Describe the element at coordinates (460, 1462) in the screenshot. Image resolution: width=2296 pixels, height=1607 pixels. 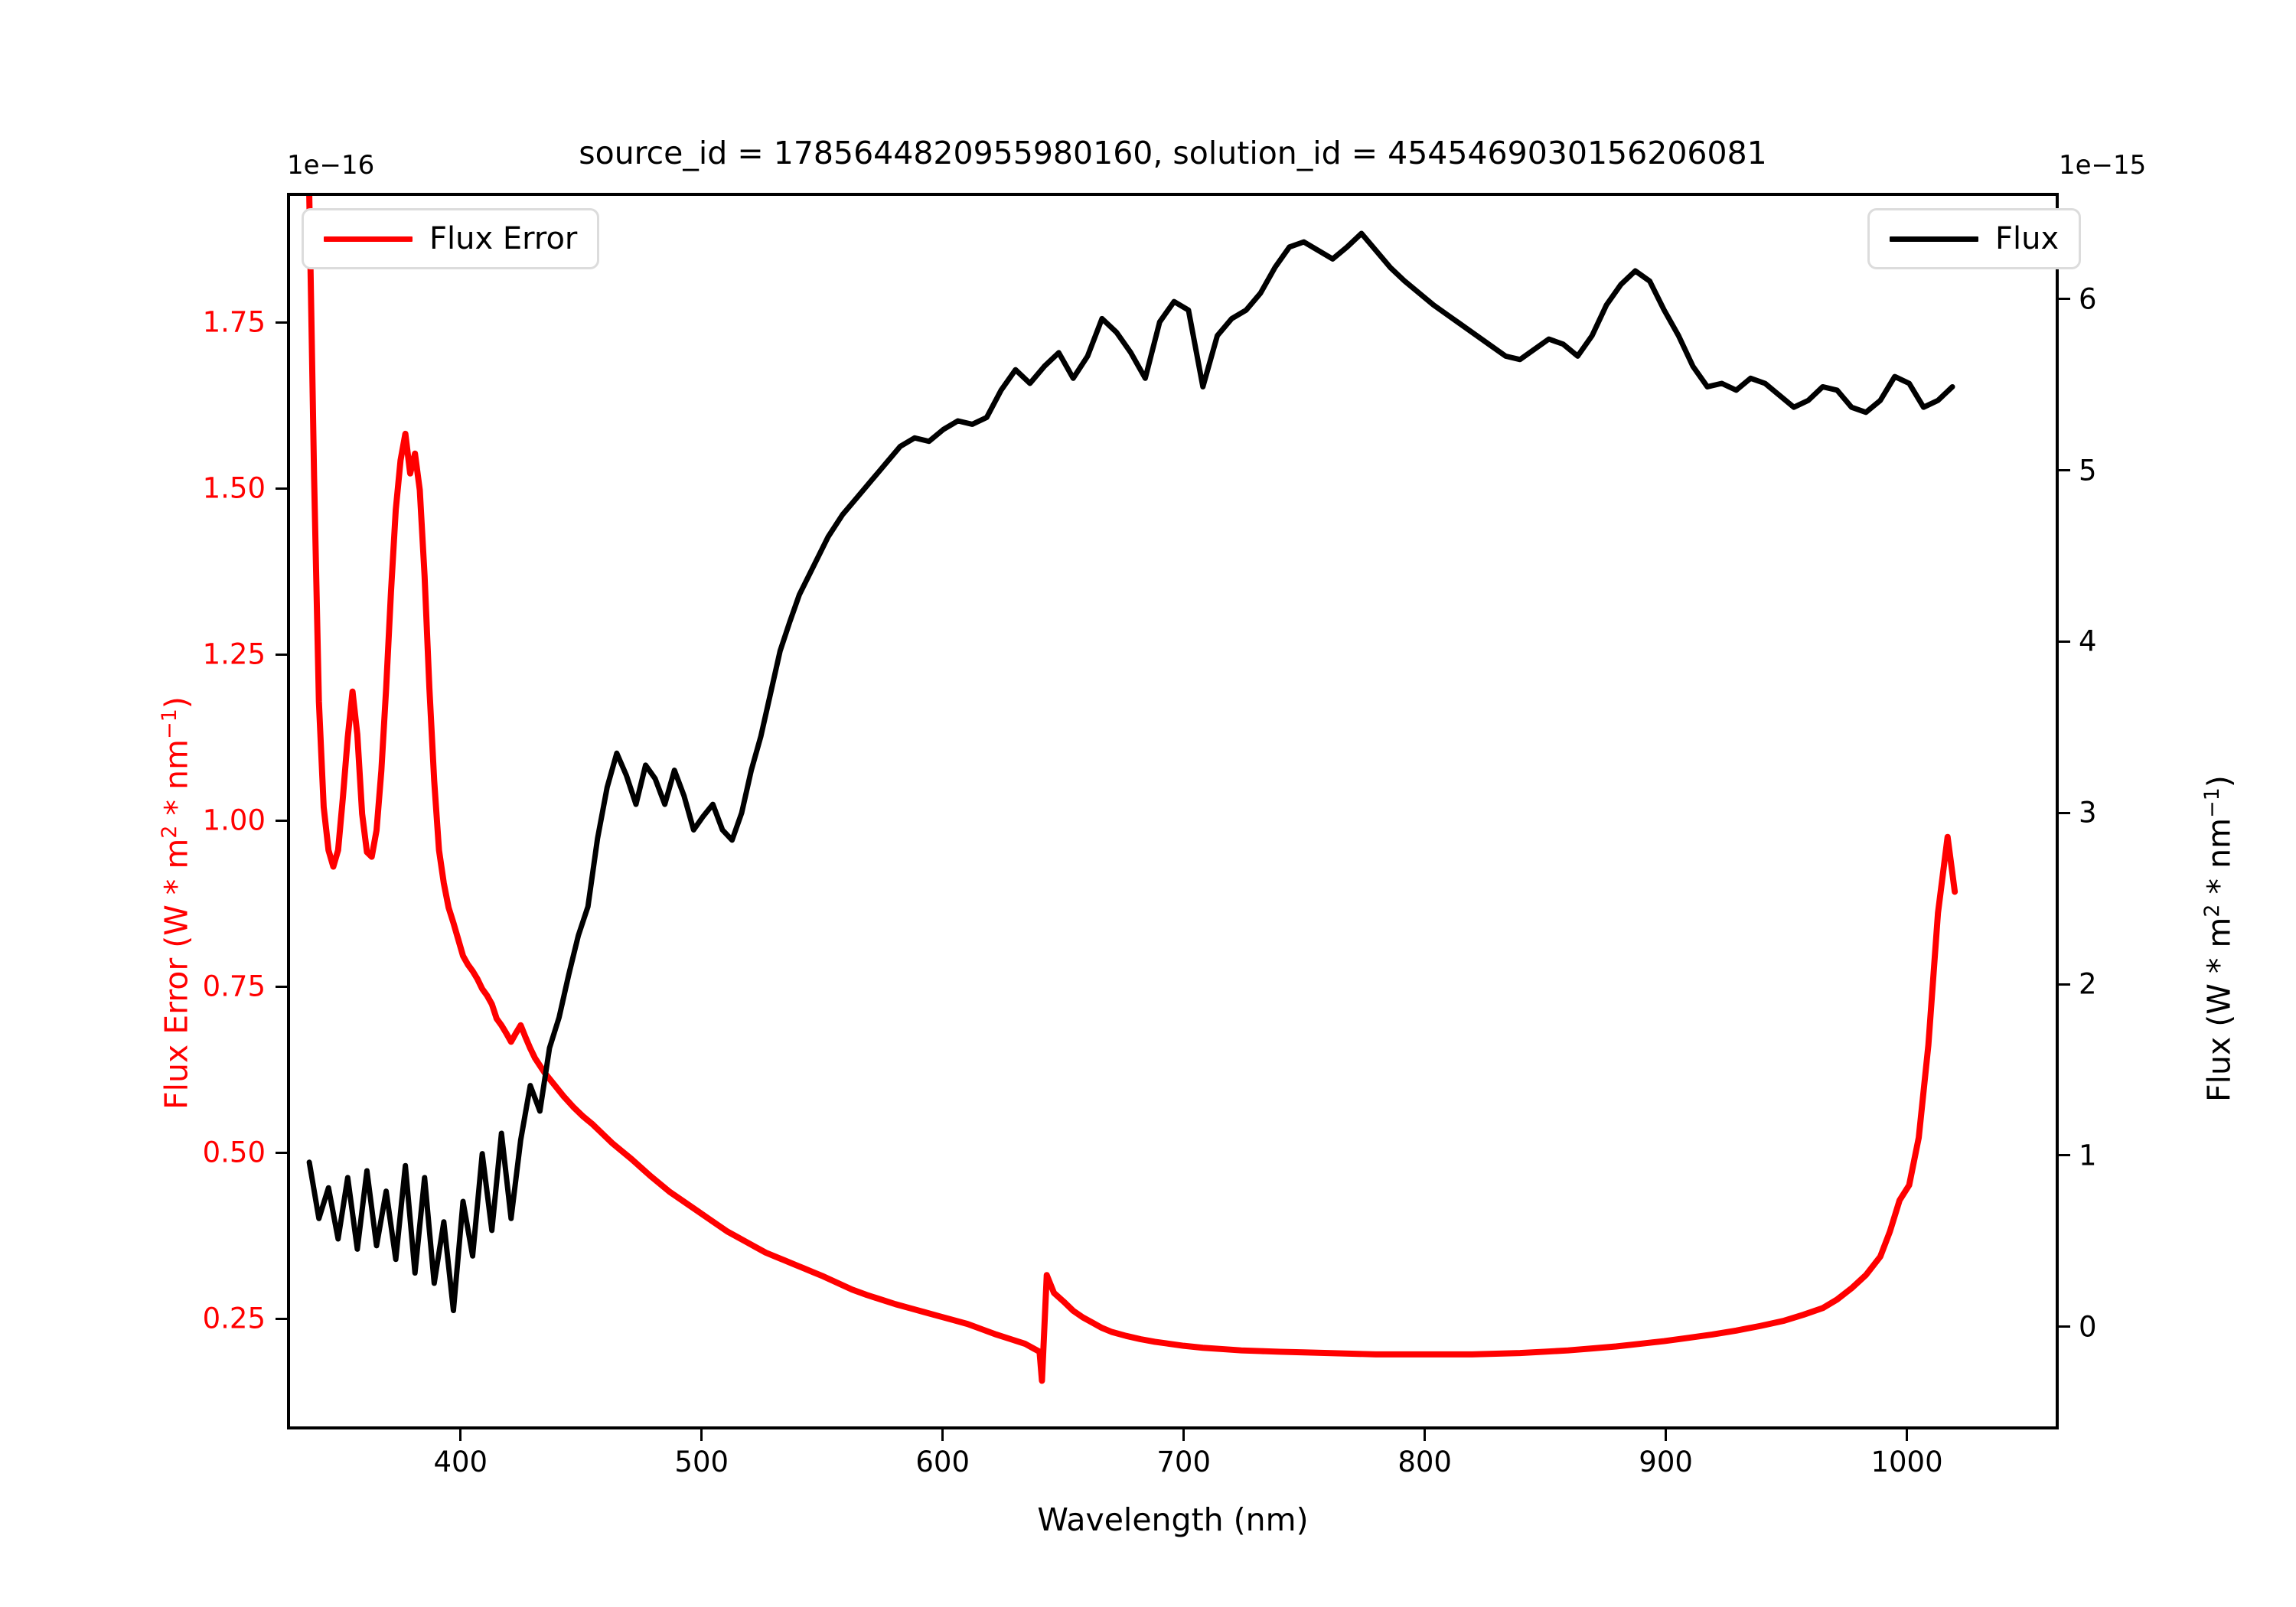
I see `x-tick-label: 400` at that location.